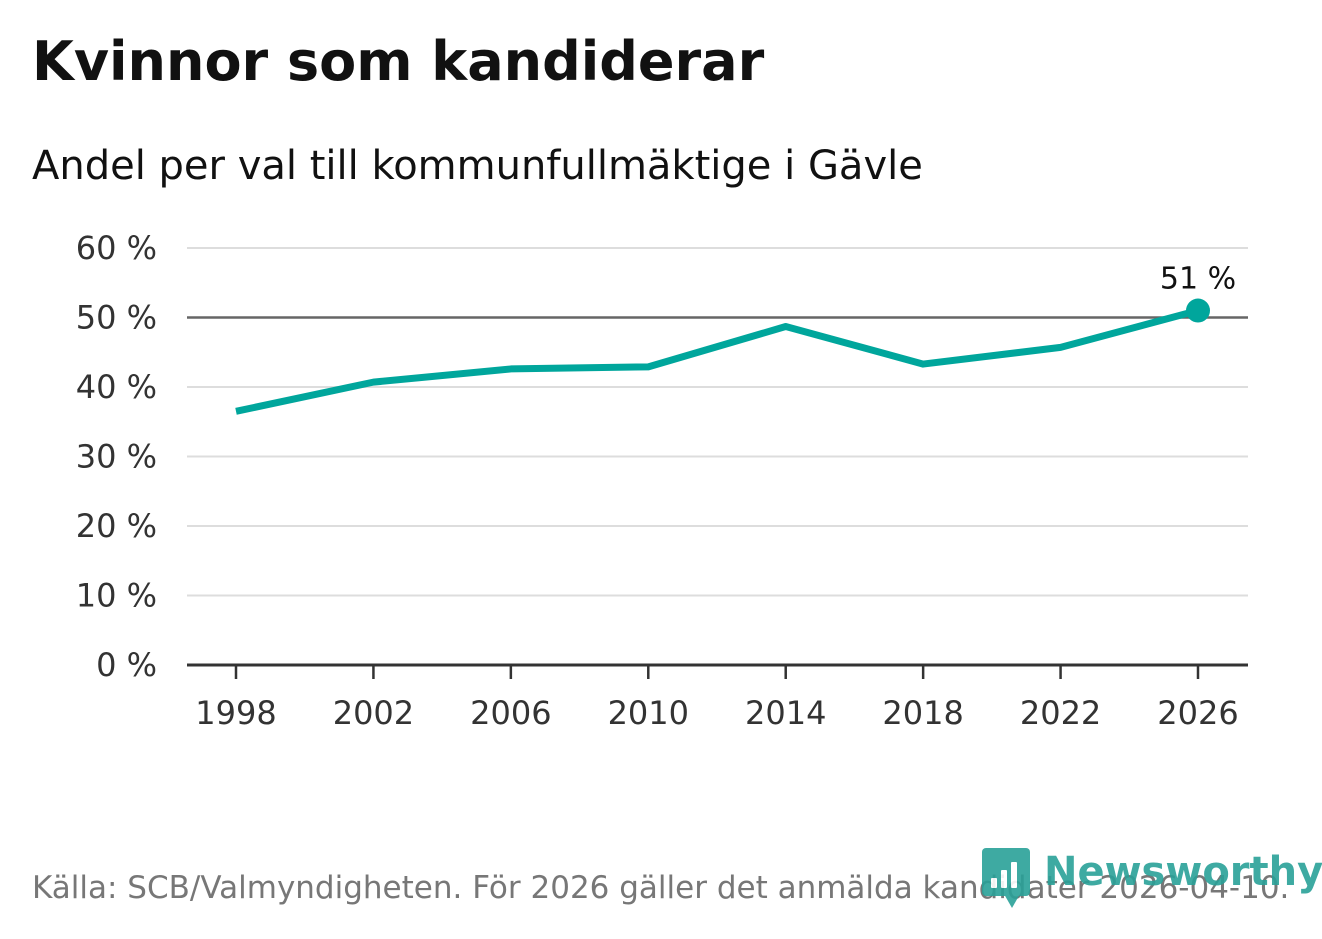  Describe the element at coordinates (1183, 872) in the screenshot. I see `logo-text: Newsworthy` at that location.